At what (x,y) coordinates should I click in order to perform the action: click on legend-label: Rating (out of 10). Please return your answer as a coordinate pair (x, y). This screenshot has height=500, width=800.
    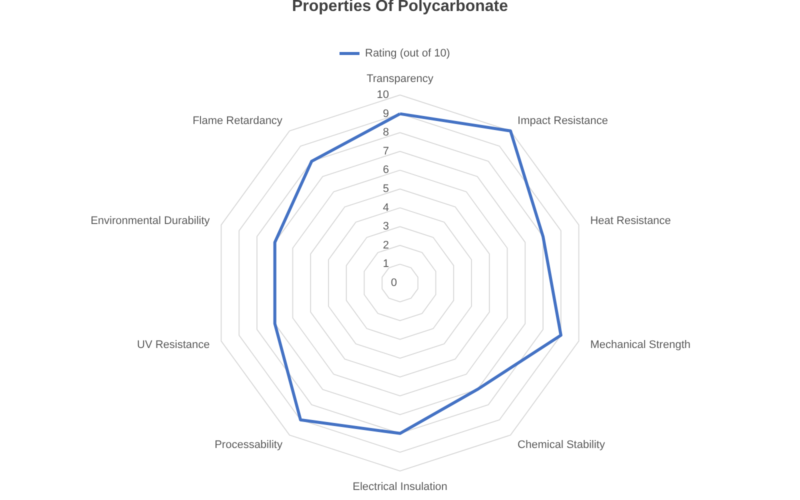
    Looking at the image, I should click on (407, 54).